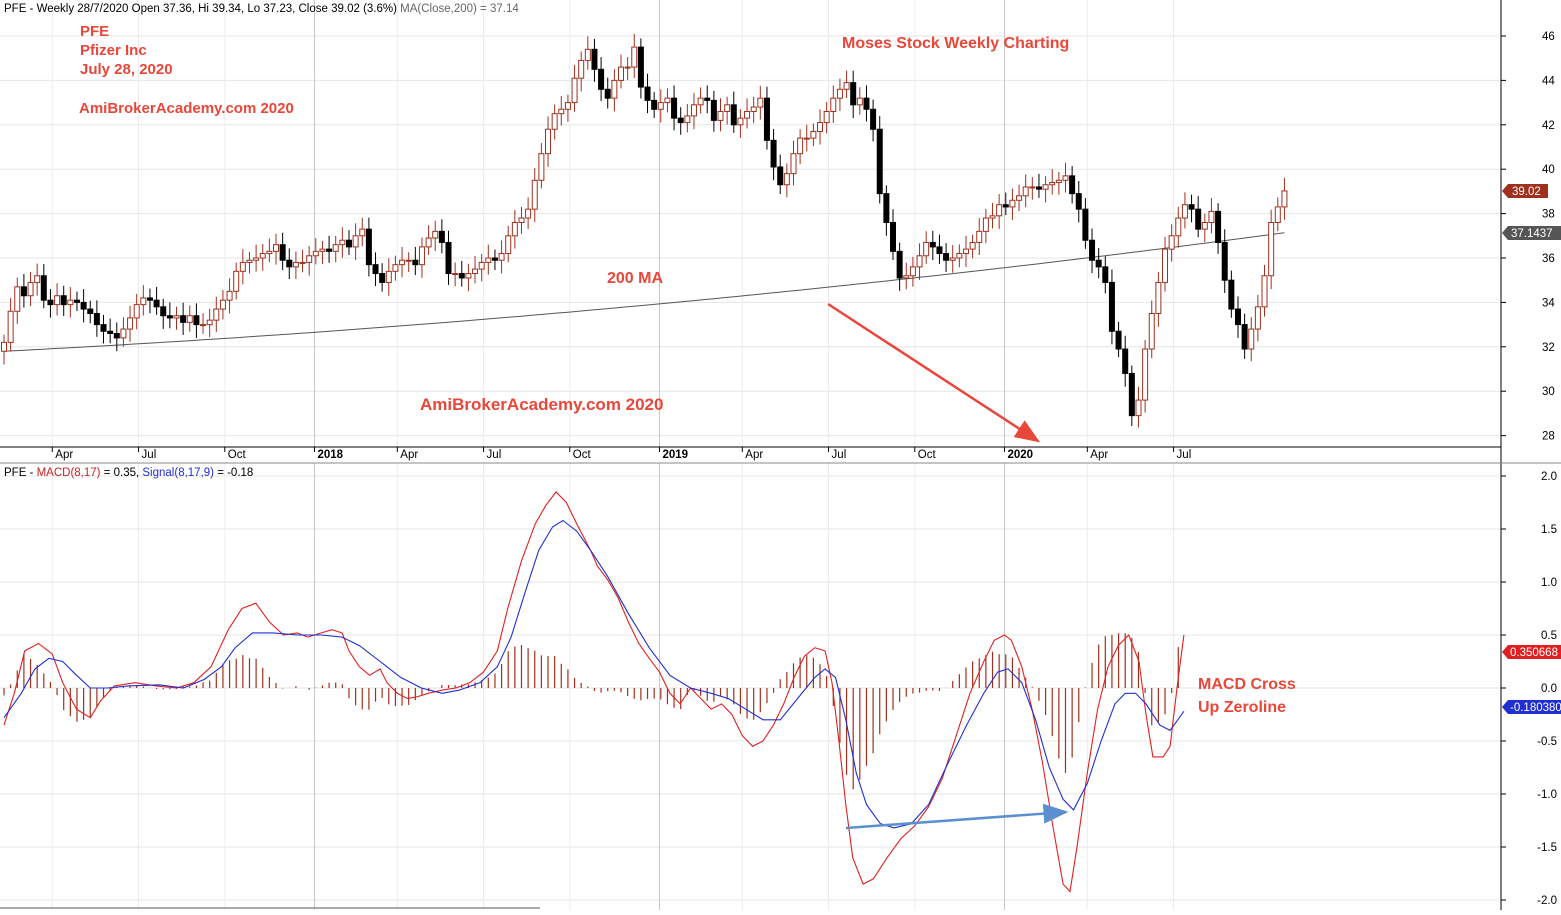 The width and height of the screenshot is (1561, 915). I want to click on macd-note-line1: MACD Cross, so click(1247, 684).